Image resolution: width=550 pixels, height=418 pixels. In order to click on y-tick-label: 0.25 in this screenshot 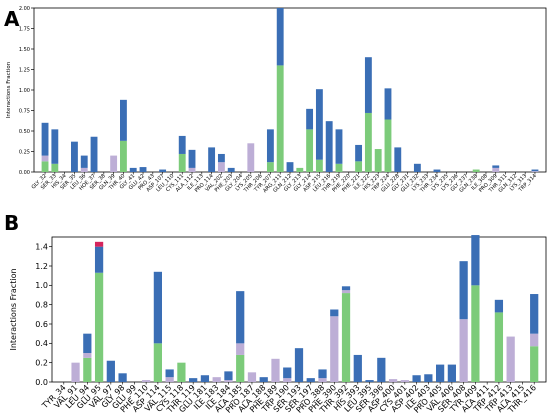, I will do `click(24, 152)`.